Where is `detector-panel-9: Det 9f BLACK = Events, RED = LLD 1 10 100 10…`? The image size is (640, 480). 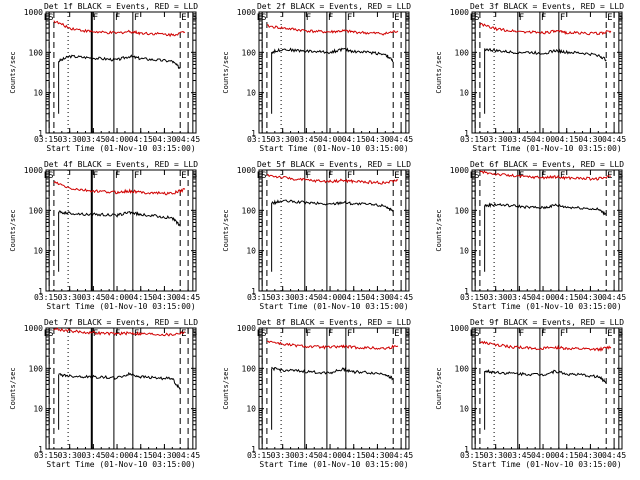
detector-panel-9: Det 9f BLACK = Events, RED = LLD 1 10 100 10… is located at coordinates (530, 393).